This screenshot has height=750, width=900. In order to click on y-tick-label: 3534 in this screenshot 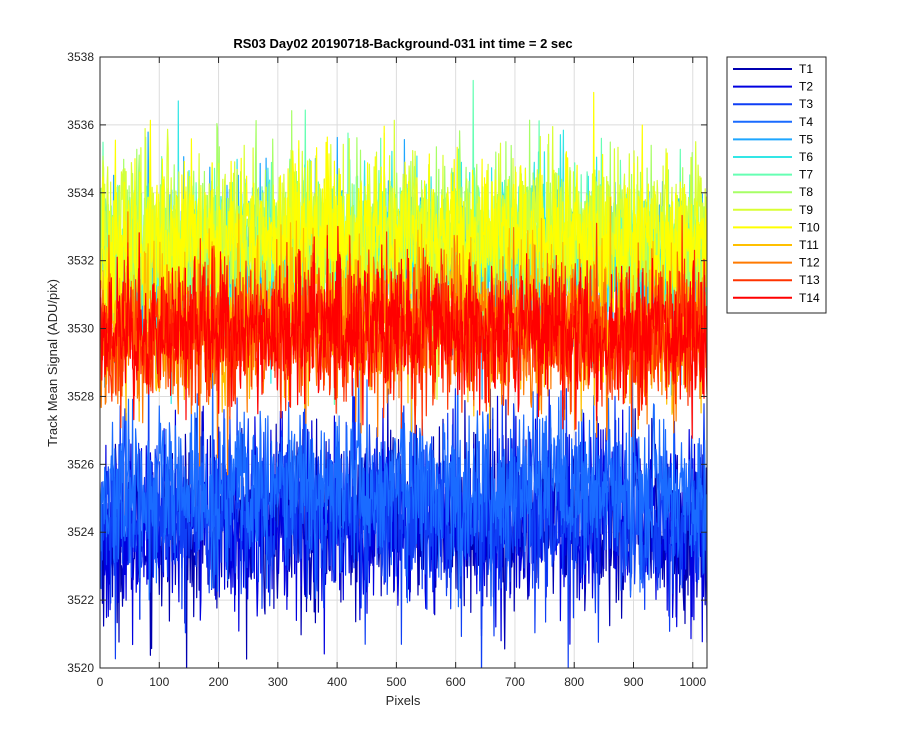, I will do `click(80, 193)`.